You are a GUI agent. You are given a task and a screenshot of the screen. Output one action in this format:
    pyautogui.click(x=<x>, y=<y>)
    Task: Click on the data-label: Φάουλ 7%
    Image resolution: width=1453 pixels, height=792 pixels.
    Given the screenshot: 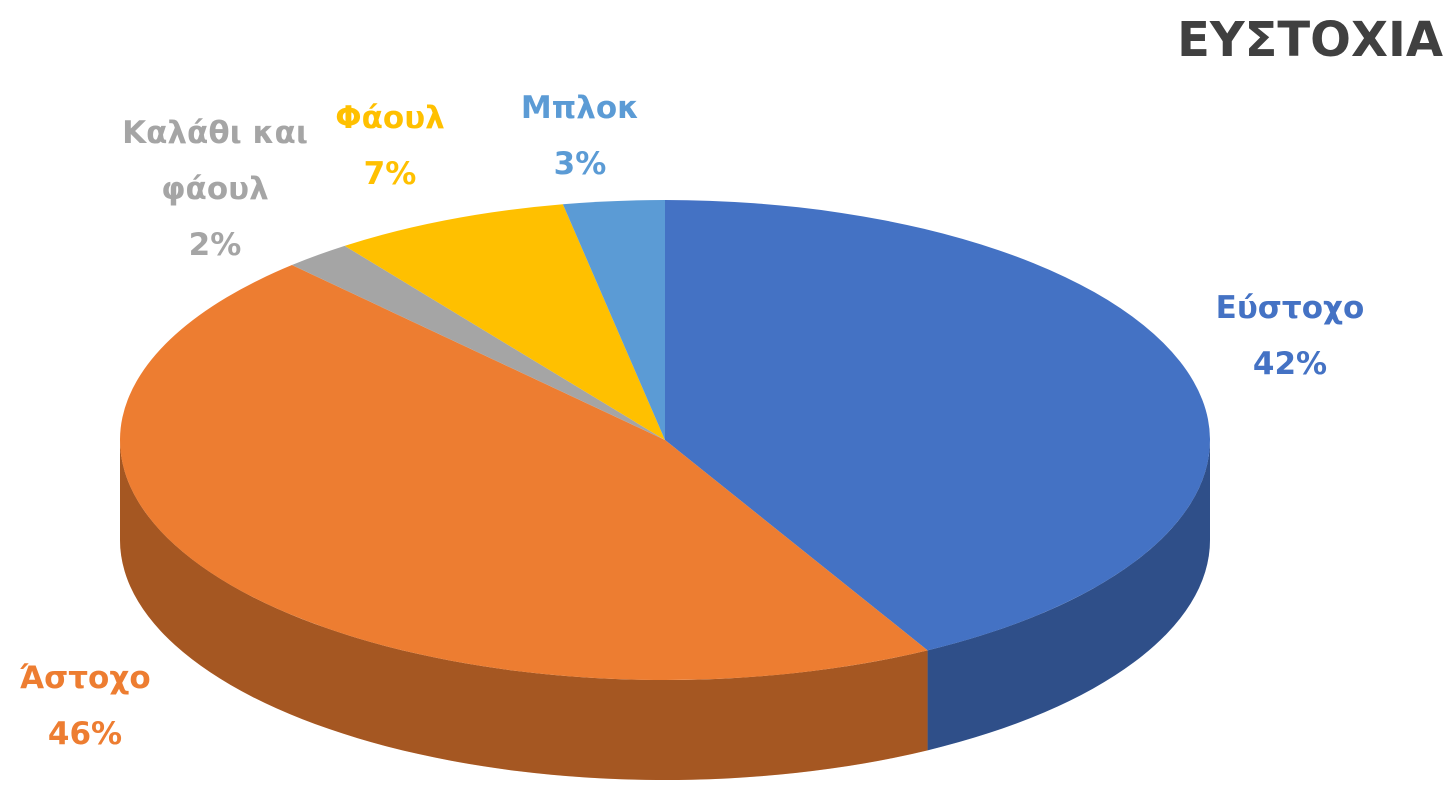 What is the action you would take?
    pyautogui.click(x=390, y=146)
    